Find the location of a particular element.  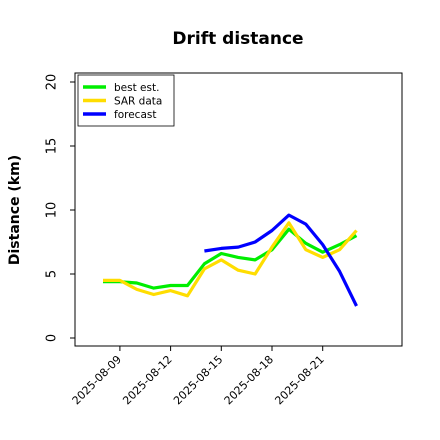

x-tick-label: 2025-08-18 is located at coordinates (249, 380).